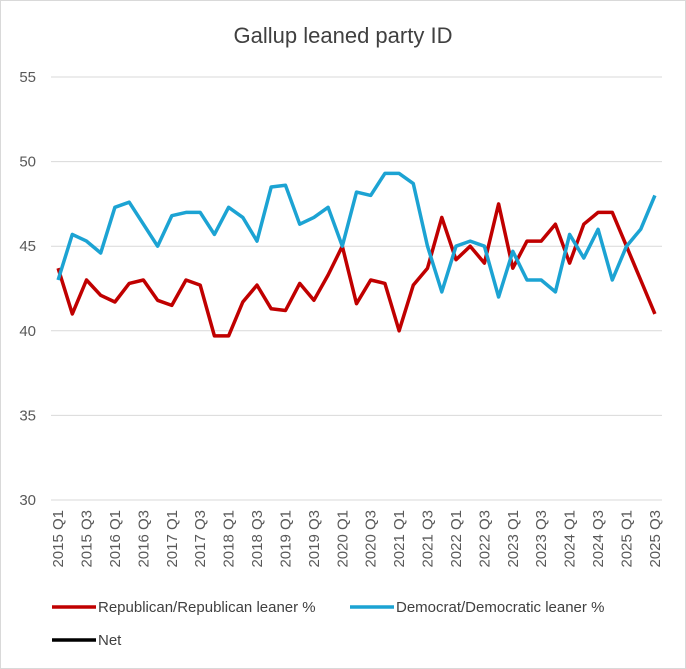 This screenshot has height=669, width=686. Describe the element at coordinates (456, 539) in the screenshot. I see `x-tick-label: 2022 Q1` at that location.